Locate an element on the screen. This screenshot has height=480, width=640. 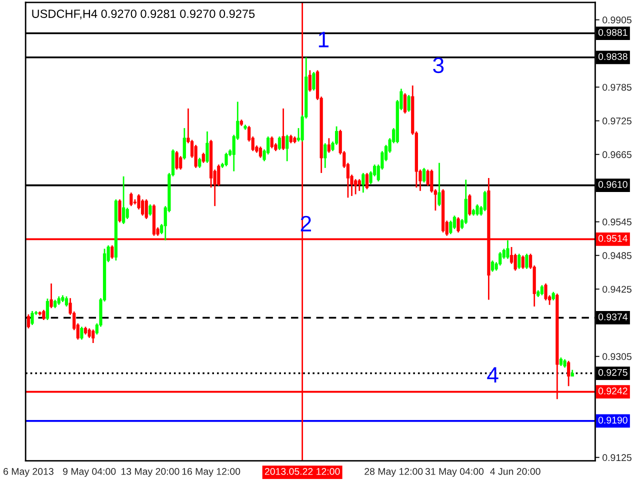
ref-line-label: 0.9275 is located at coordinates (613, 372).